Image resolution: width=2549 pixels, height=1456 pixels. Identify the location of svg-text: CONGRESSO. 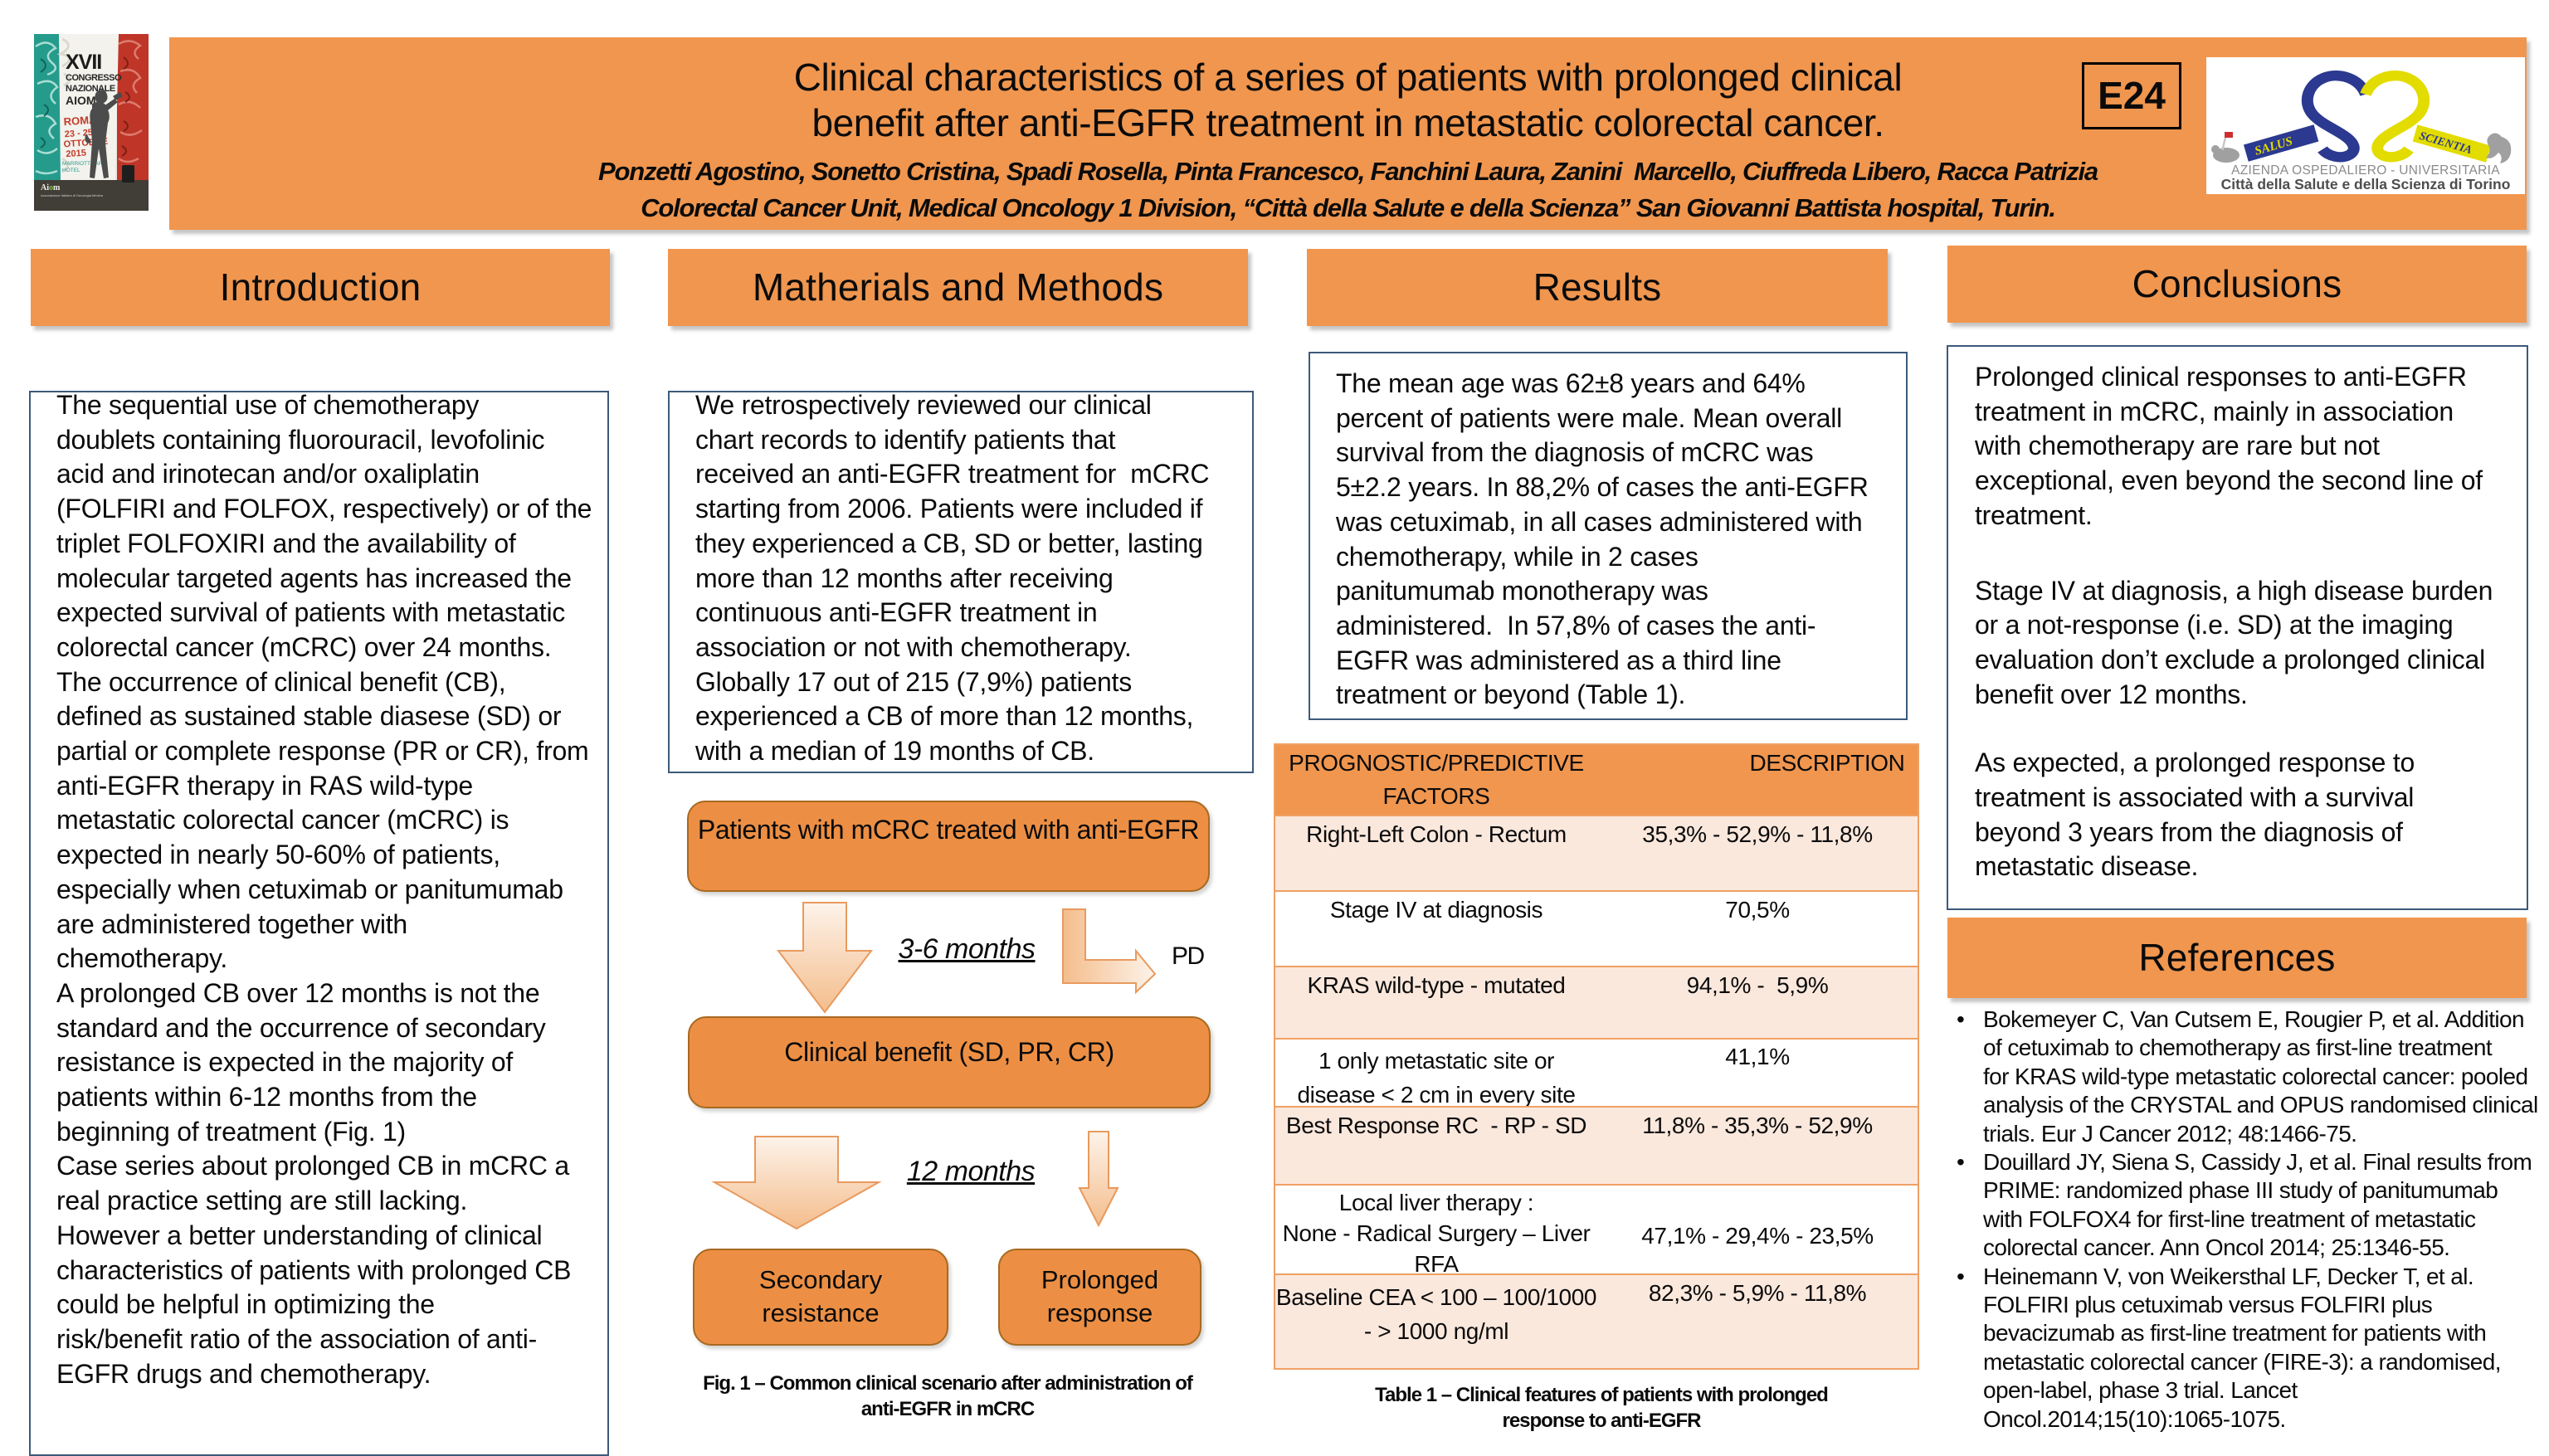
(94, 78).